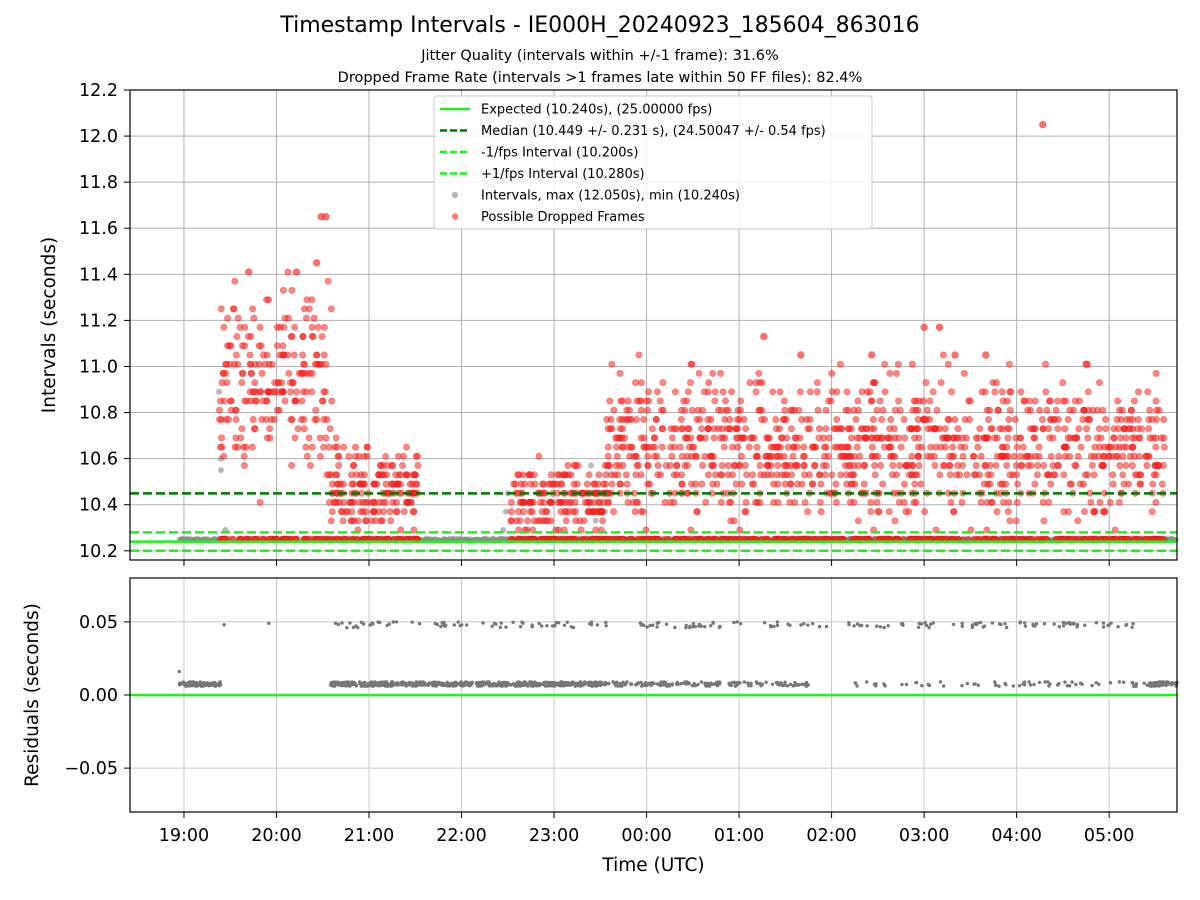 This screenshot has height=900, width=1200. Describe the element at coordinates (831, 836) in the screenshot. I see `time-x-tick-label: 02:00` at that location.